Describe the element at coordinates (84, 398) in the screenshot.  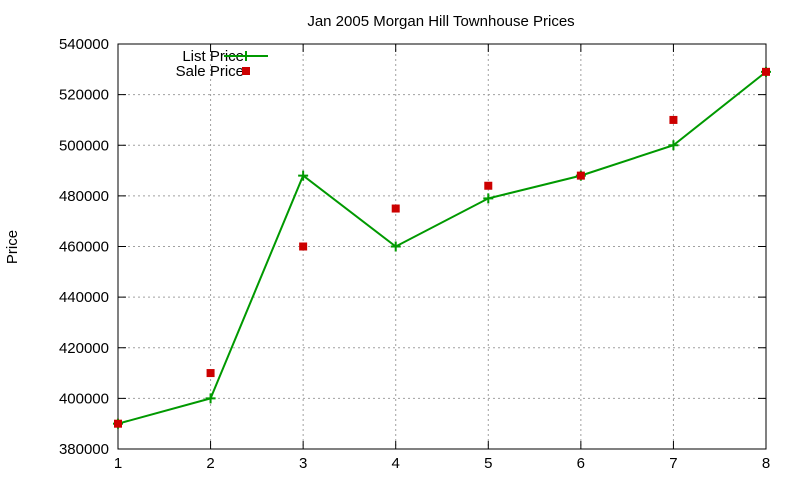
I see `y-tick-label: 400000` at that location.